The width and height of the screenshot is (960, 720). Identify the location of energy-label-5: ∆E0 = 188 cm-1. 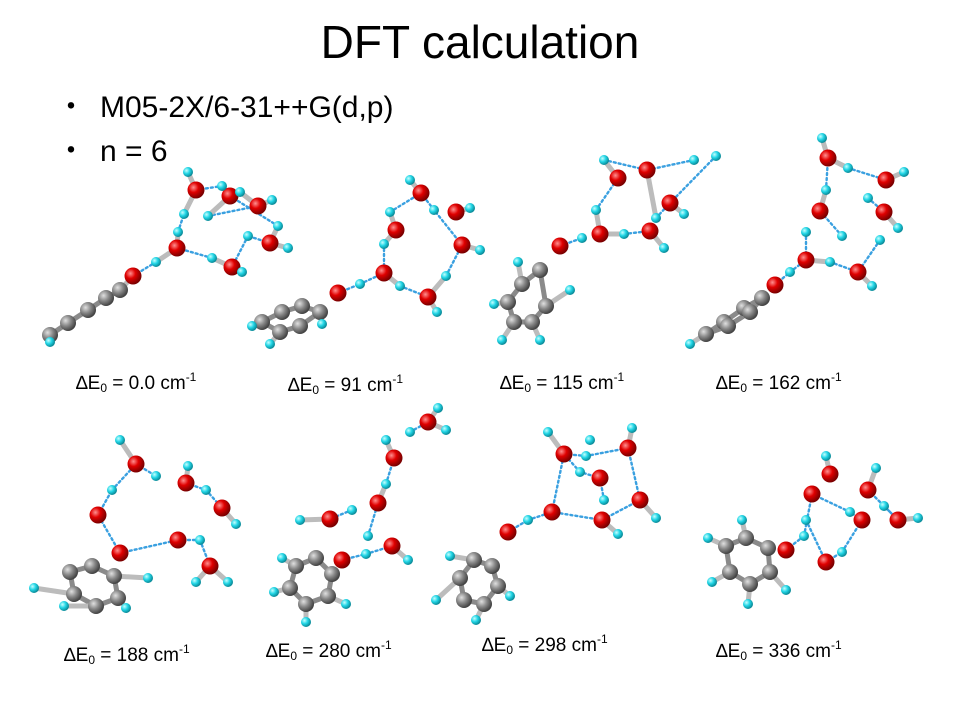
(127, 654).